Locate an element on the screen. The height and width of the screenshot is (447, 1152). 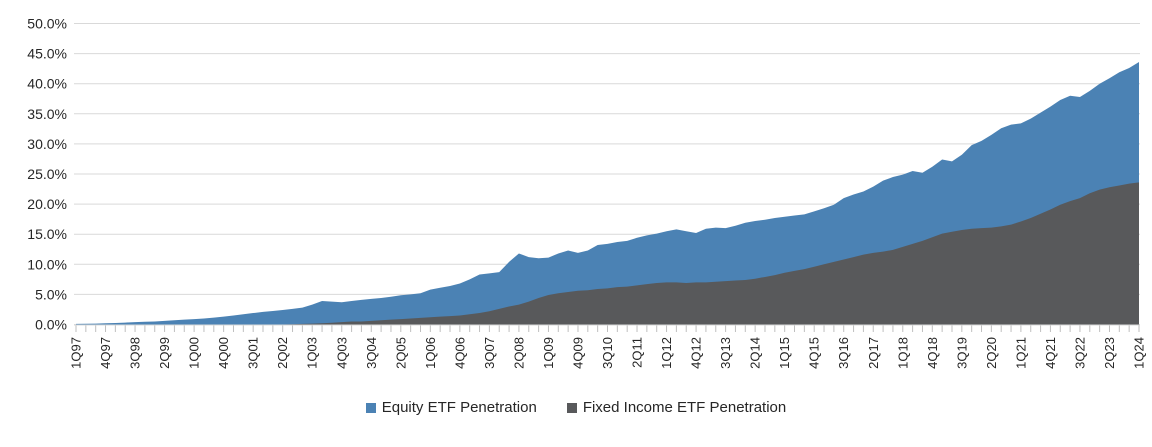
x-tick-label: 4Q97 is located at coordinates (105, 353).